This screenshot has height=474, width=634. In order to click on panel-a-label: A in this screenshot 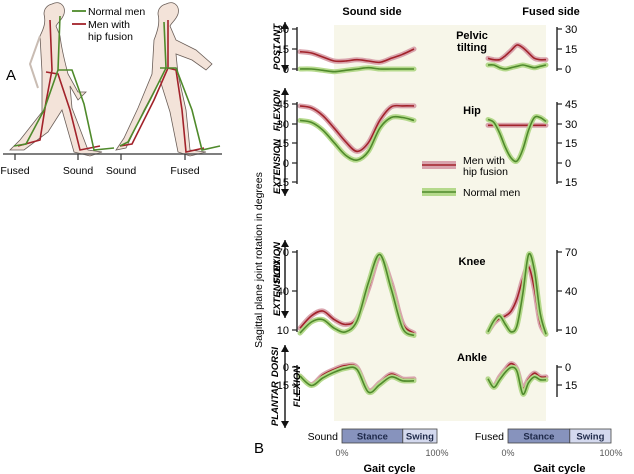, I will do `click(11, 75)`.